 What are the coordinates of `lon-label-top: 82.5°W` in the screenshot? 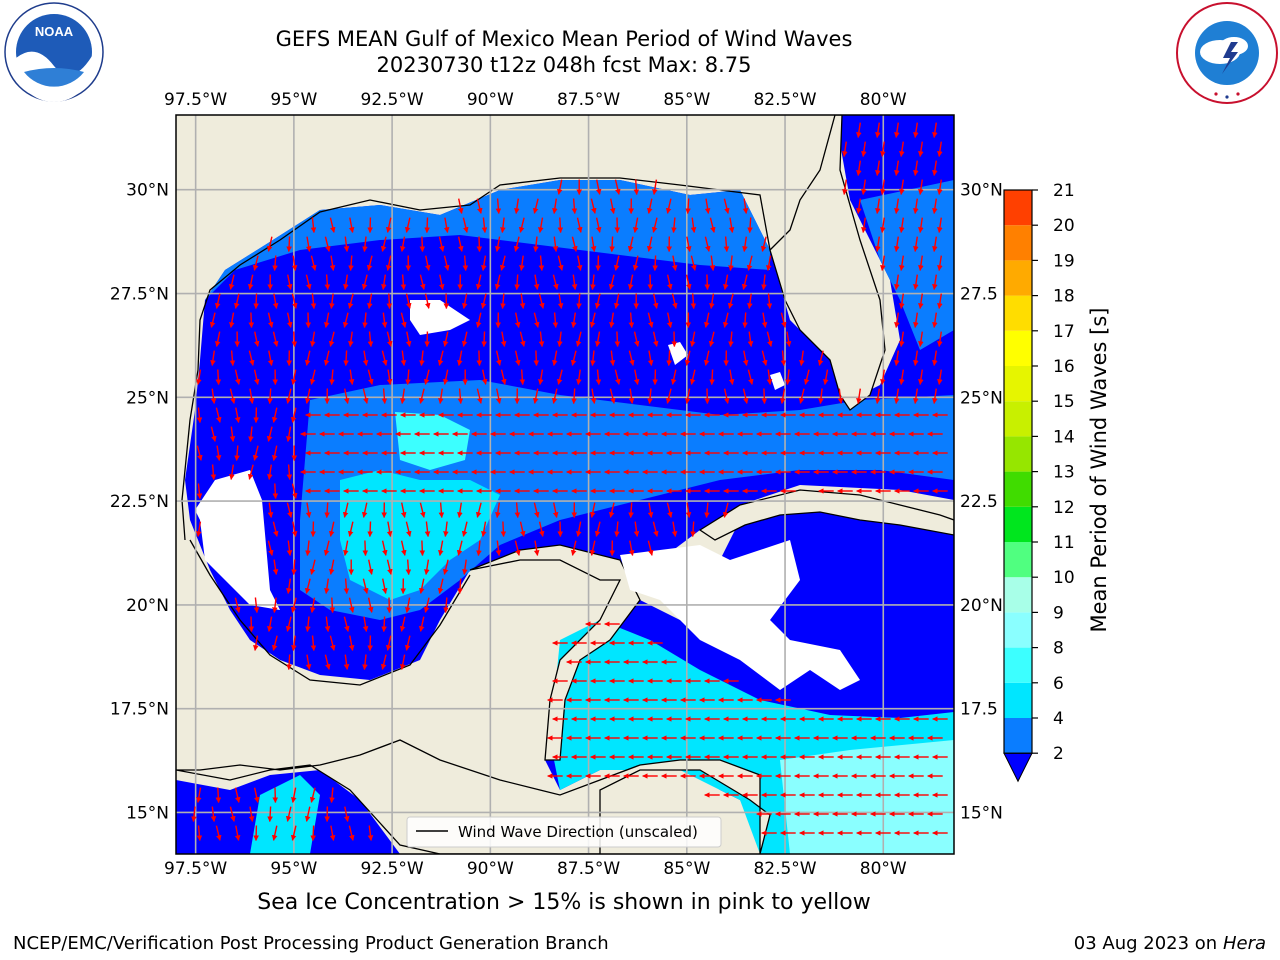 It's located at (784, 100).